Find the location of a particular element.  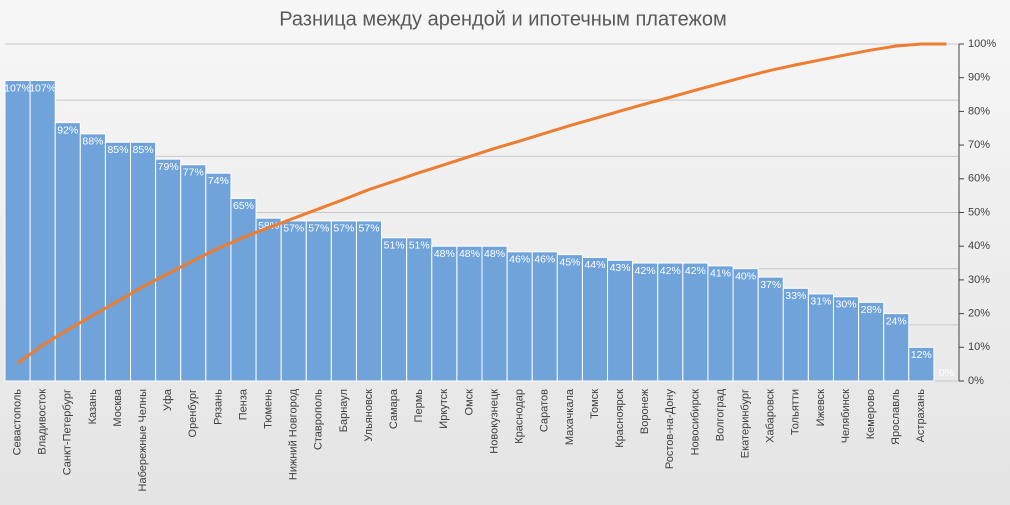

x-tick-label: Оренбург is located at coordinates (193, 413).